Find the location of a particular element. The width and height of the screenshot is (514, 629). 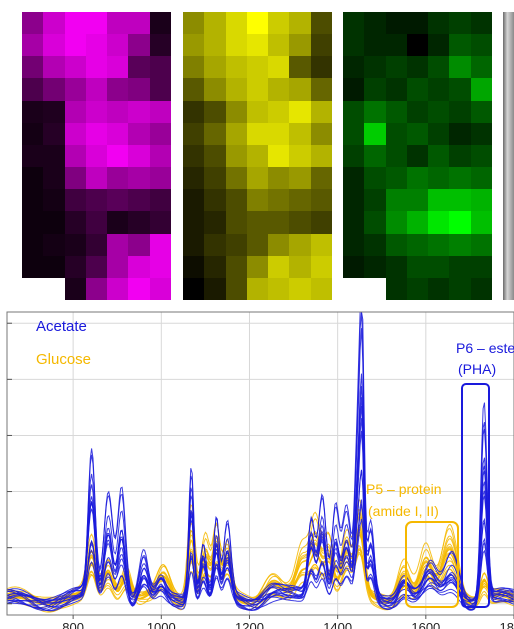

x-axis-ticks: 800 1000 1200 1400 1600 1800 is located at coordinates (288, 622).